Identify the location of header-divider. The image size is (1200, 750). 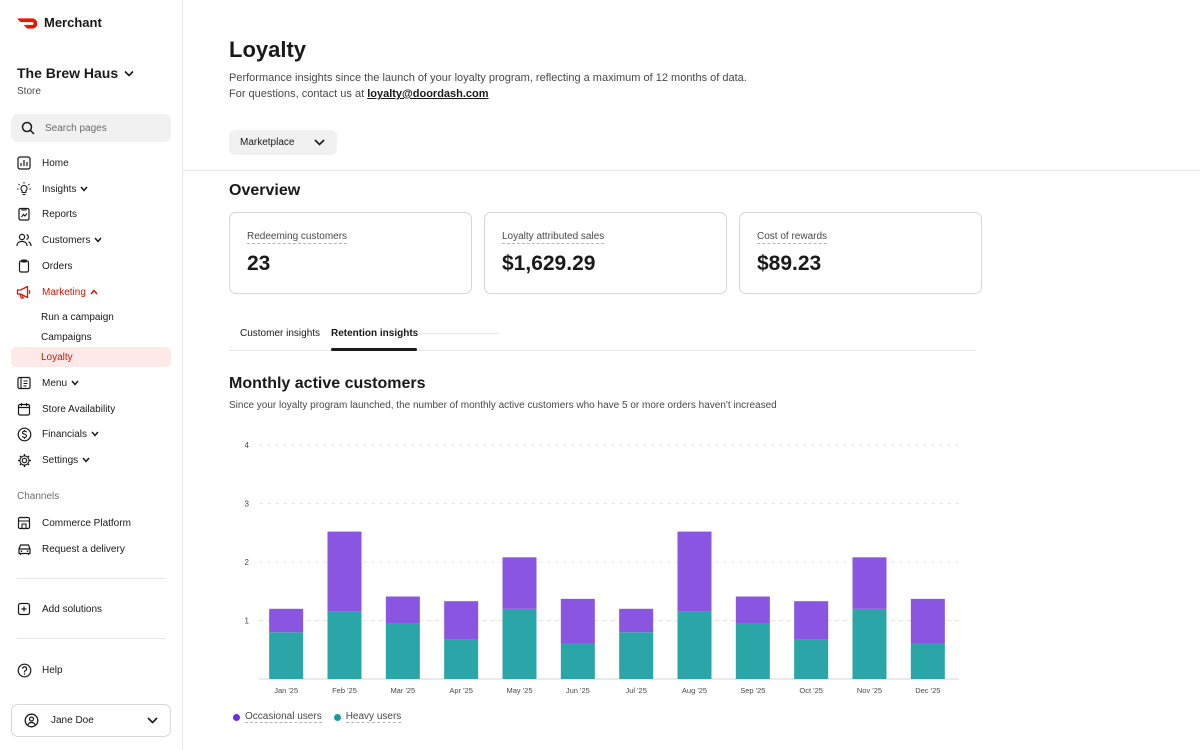
(691, 170).